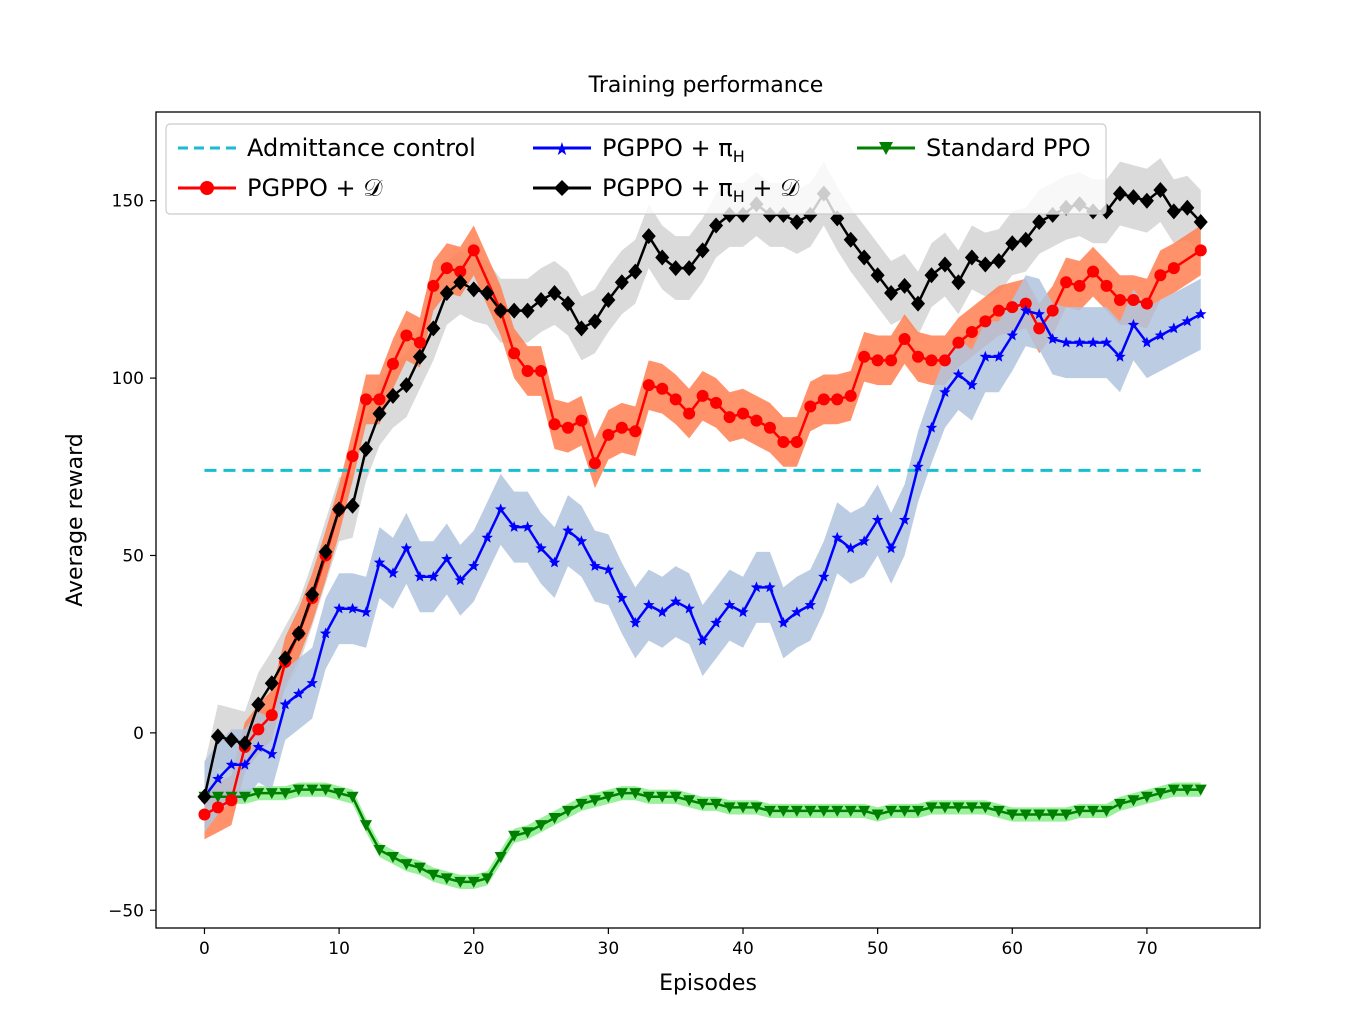 This screenshot has height=1027, width=1363. I want to click on legend-label-admittance: Admittance control, so click(361, 148).